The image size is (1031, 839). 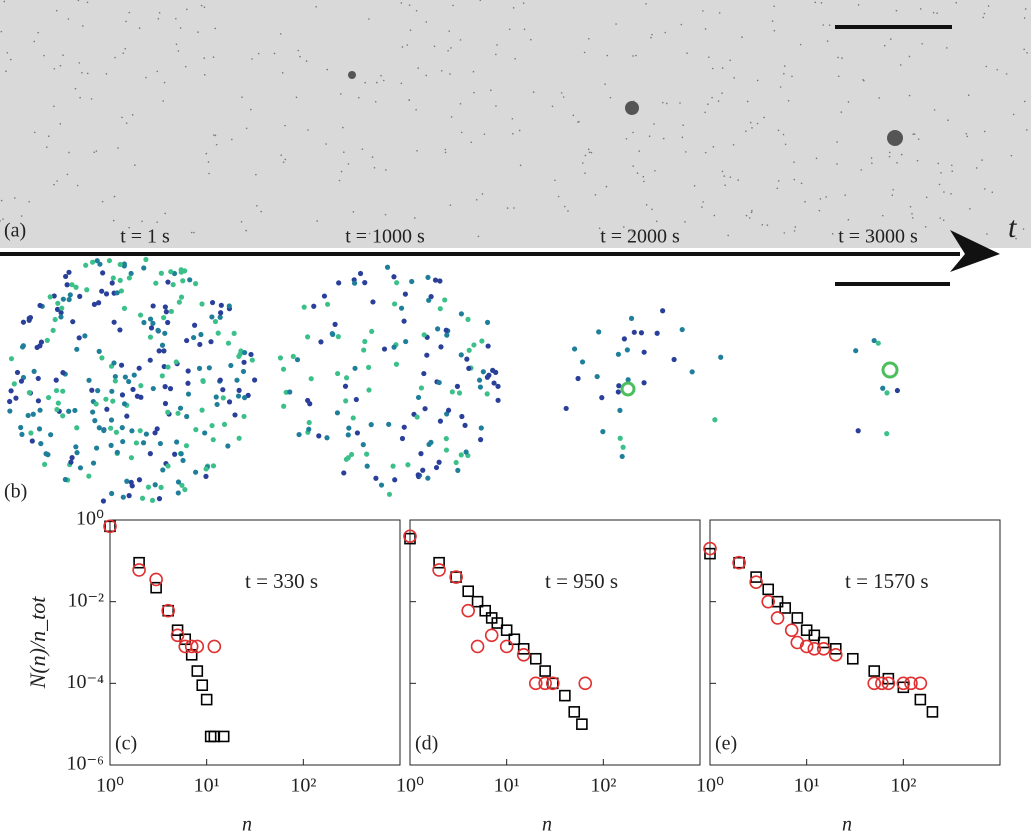 I want to click on y-tick-label: 10⁻⁴, so click(x=85, y=682).